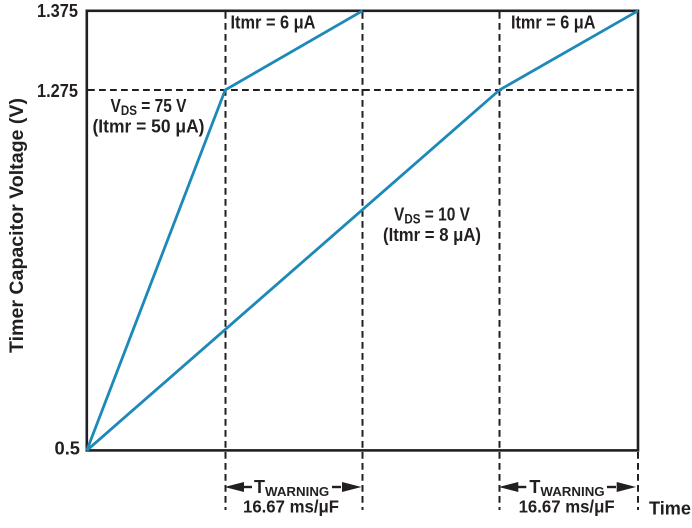 The width and height of the screenshot is (692, 528). What do you see at coordinates (68, 448) in the screenshot?
I see `svg-text: 0.5` at bounding box center [68, 448].